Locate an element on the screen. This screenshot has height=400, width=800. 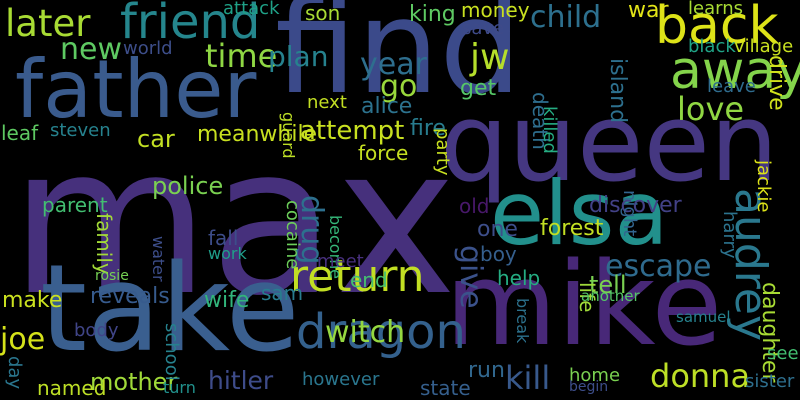
word-alice: alice is located at coordinates (387, 106).